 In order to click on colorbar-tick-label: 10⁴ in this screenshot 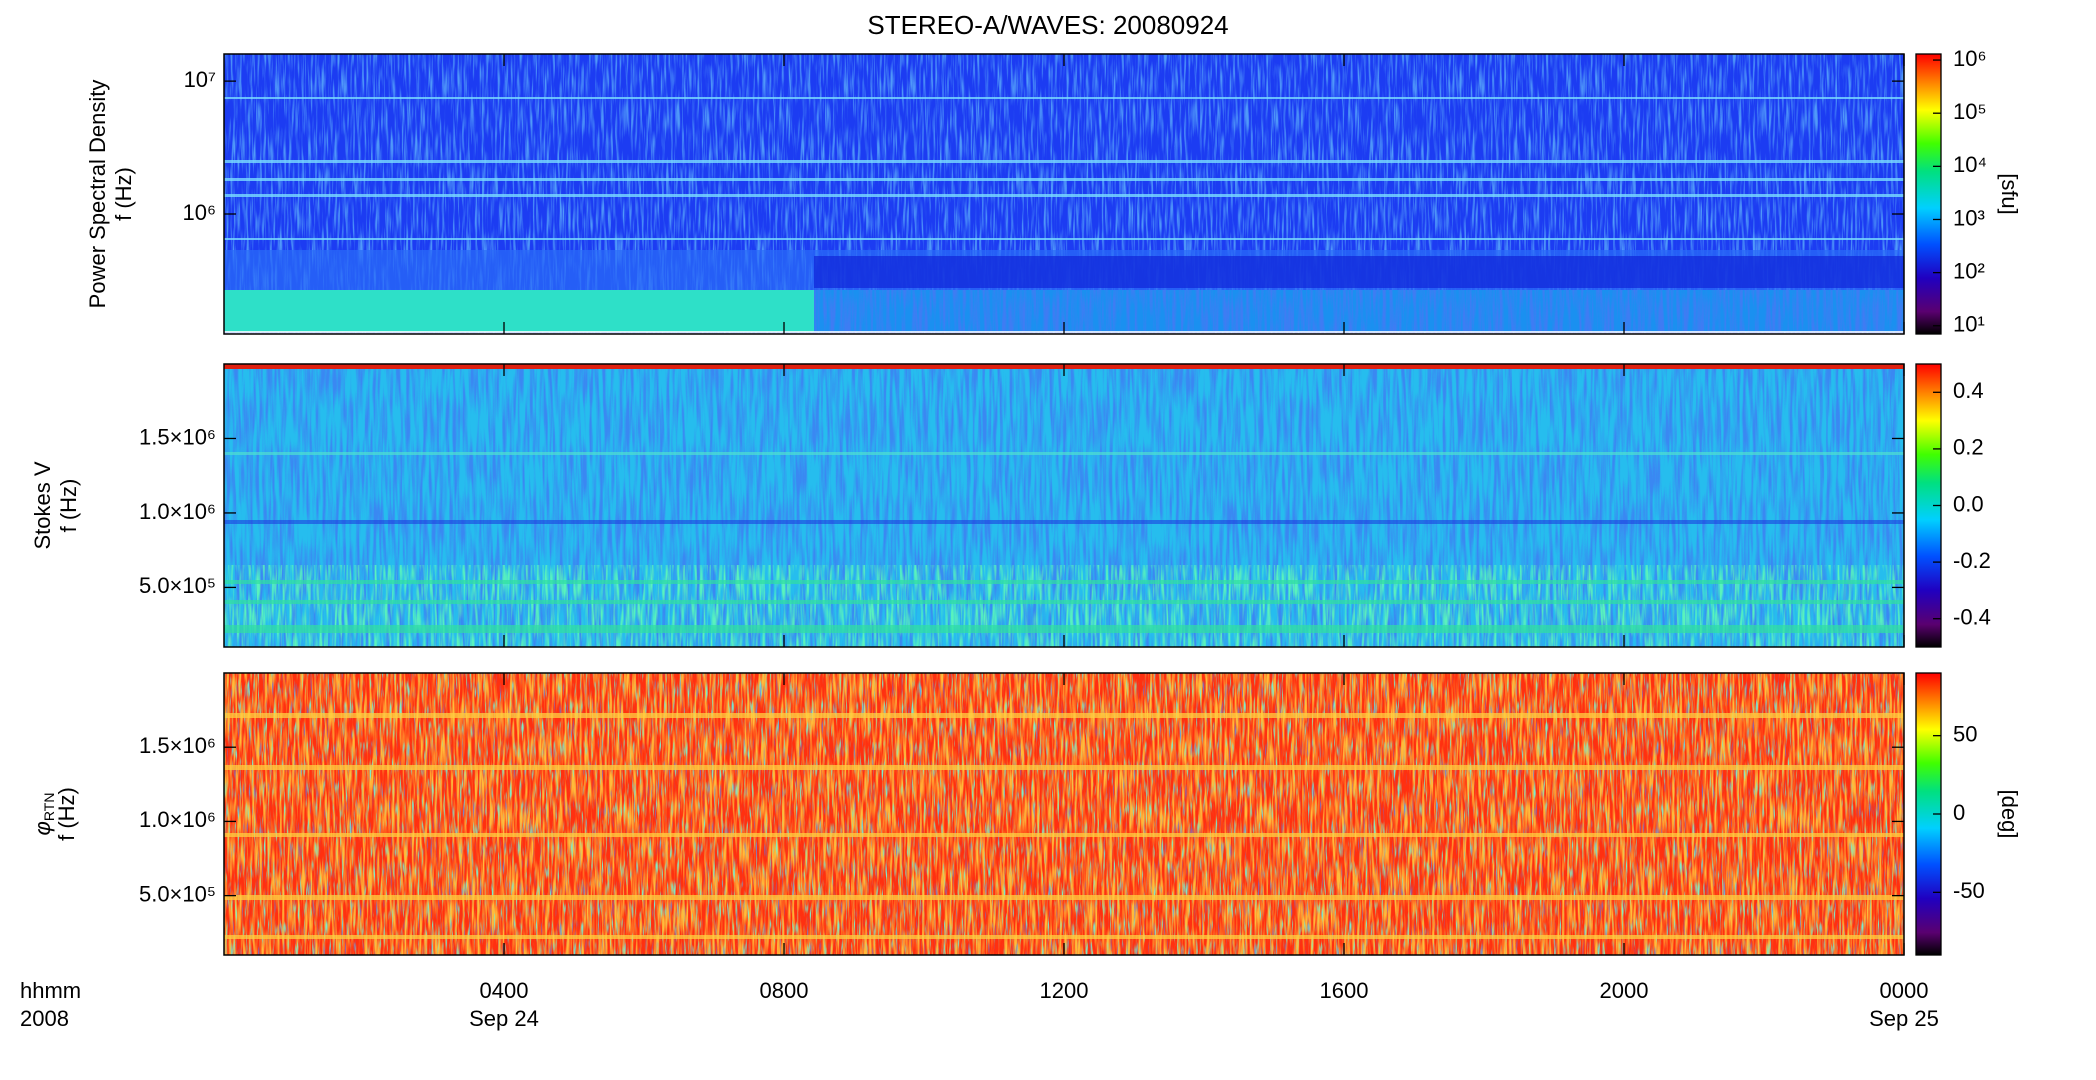, I will do `click(1970, 164)`.